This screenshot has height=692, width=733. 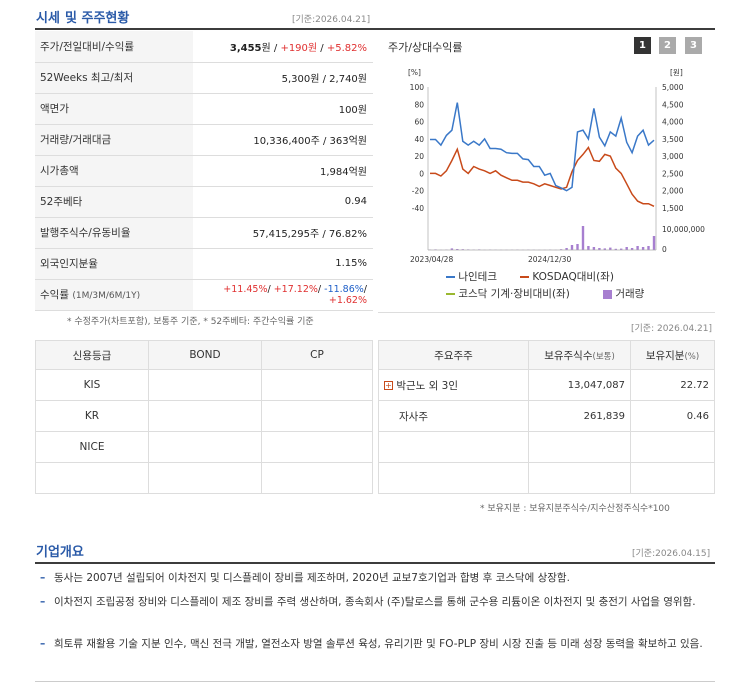 What do you see at coordinates (299, 48) in the screenshot?
I see `price-change: +190원` at bounding box center [299, 48].